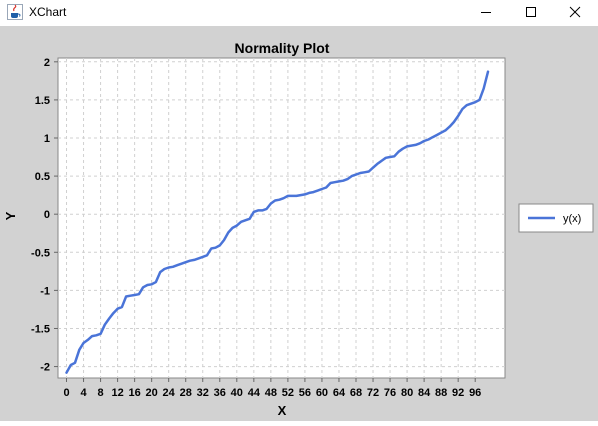  Describe the element at coordinates (305, 393) in the screenshot. I see `x-tick-label: 56` at that location.